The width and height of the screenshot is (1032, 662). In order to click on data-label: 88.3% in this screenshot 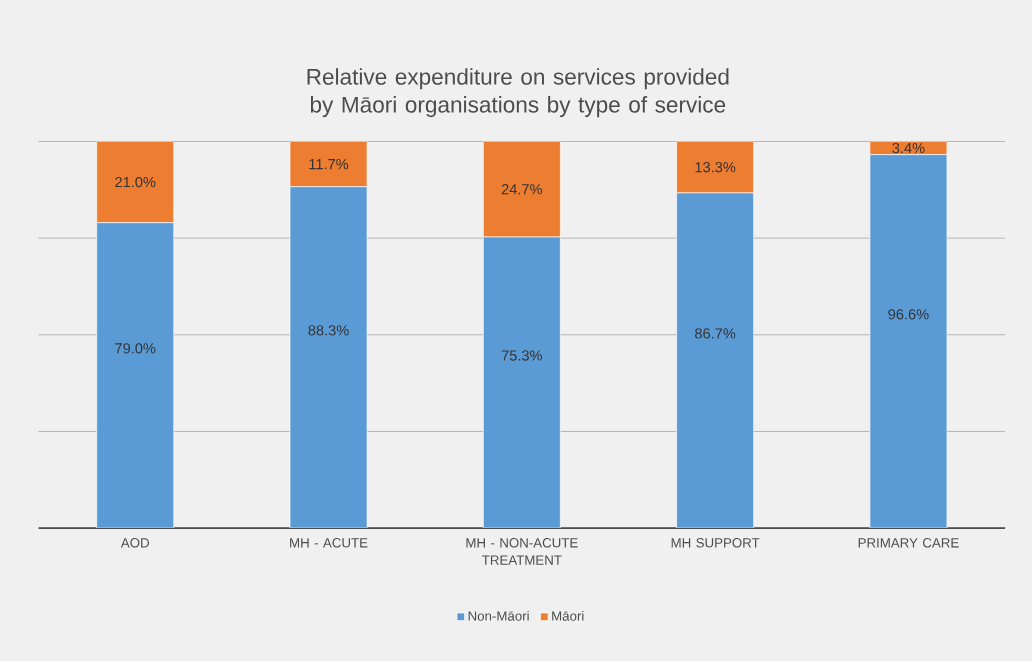, I will do `click(328, 330)`.